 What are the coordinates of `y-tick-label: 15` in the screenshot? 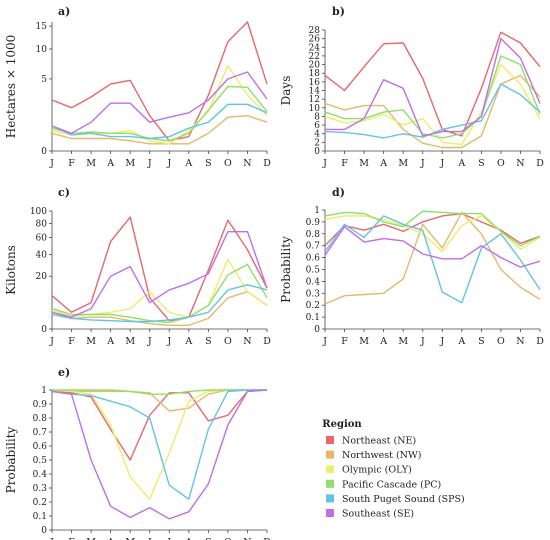 It's located at (42, 27).